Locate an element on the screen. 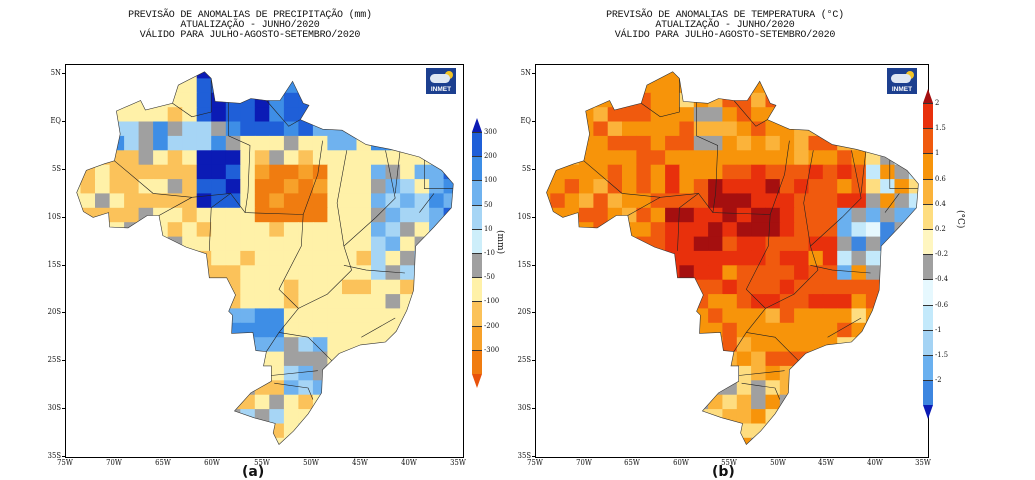 The width and height of the screenshot is (1035, 480). colorbar-max-arrow is located at coordinates (928, 96).